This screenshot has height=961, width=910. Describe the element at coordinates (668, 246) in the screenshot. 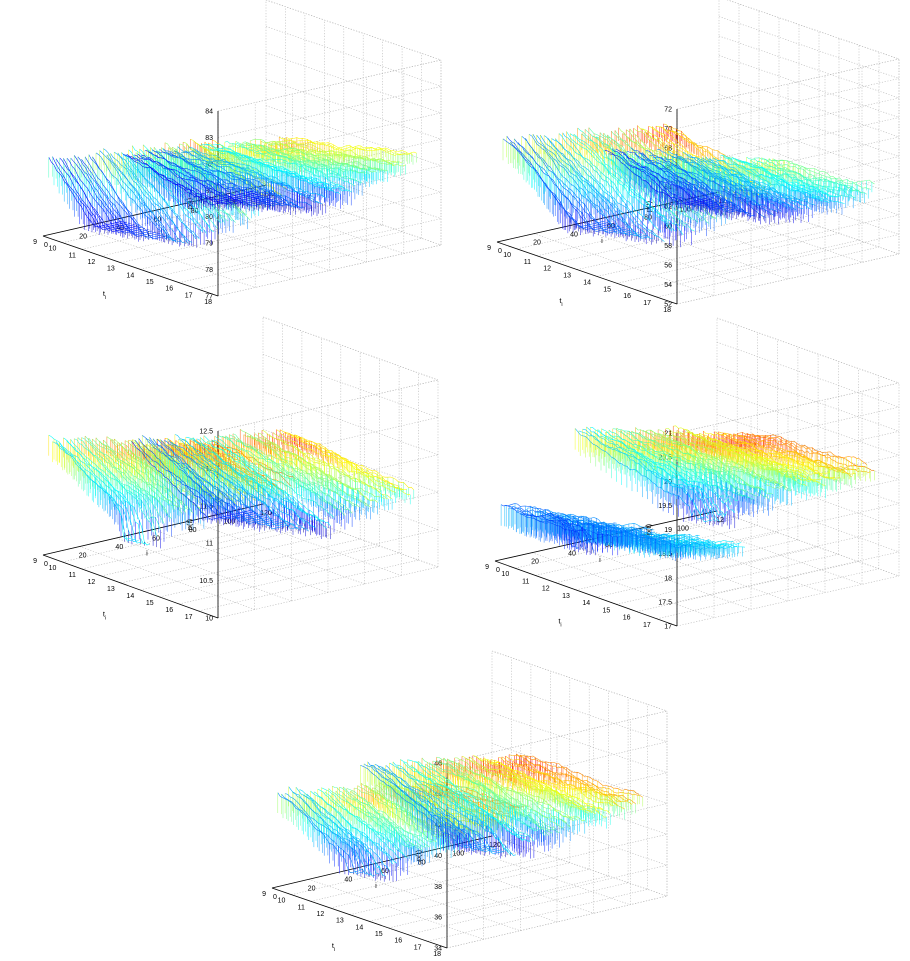

I see `z-tick-label: 58` at that location.